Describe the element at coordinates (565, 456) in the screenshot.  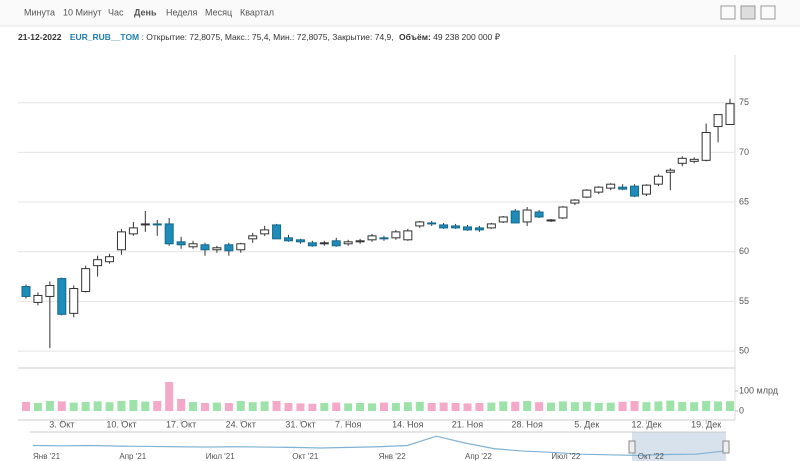
I see `navigator-label: Июл '22` at that location.